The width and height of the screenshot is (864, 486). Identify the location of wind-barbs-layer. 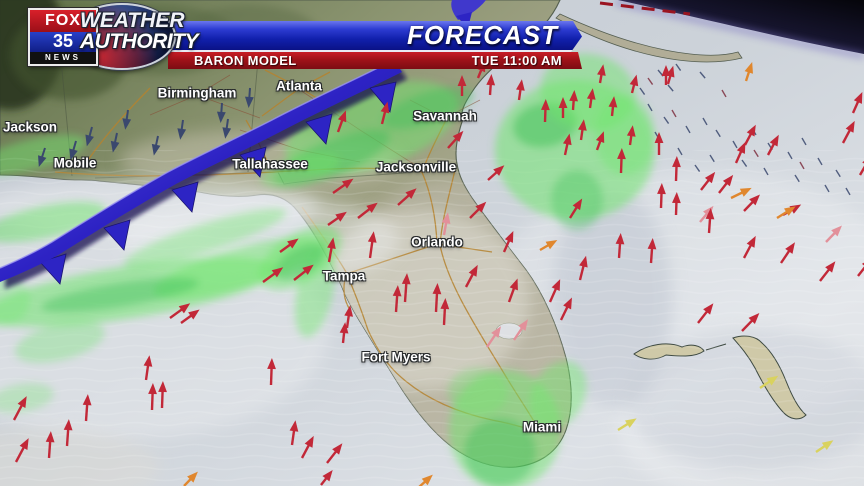
(745, 129).